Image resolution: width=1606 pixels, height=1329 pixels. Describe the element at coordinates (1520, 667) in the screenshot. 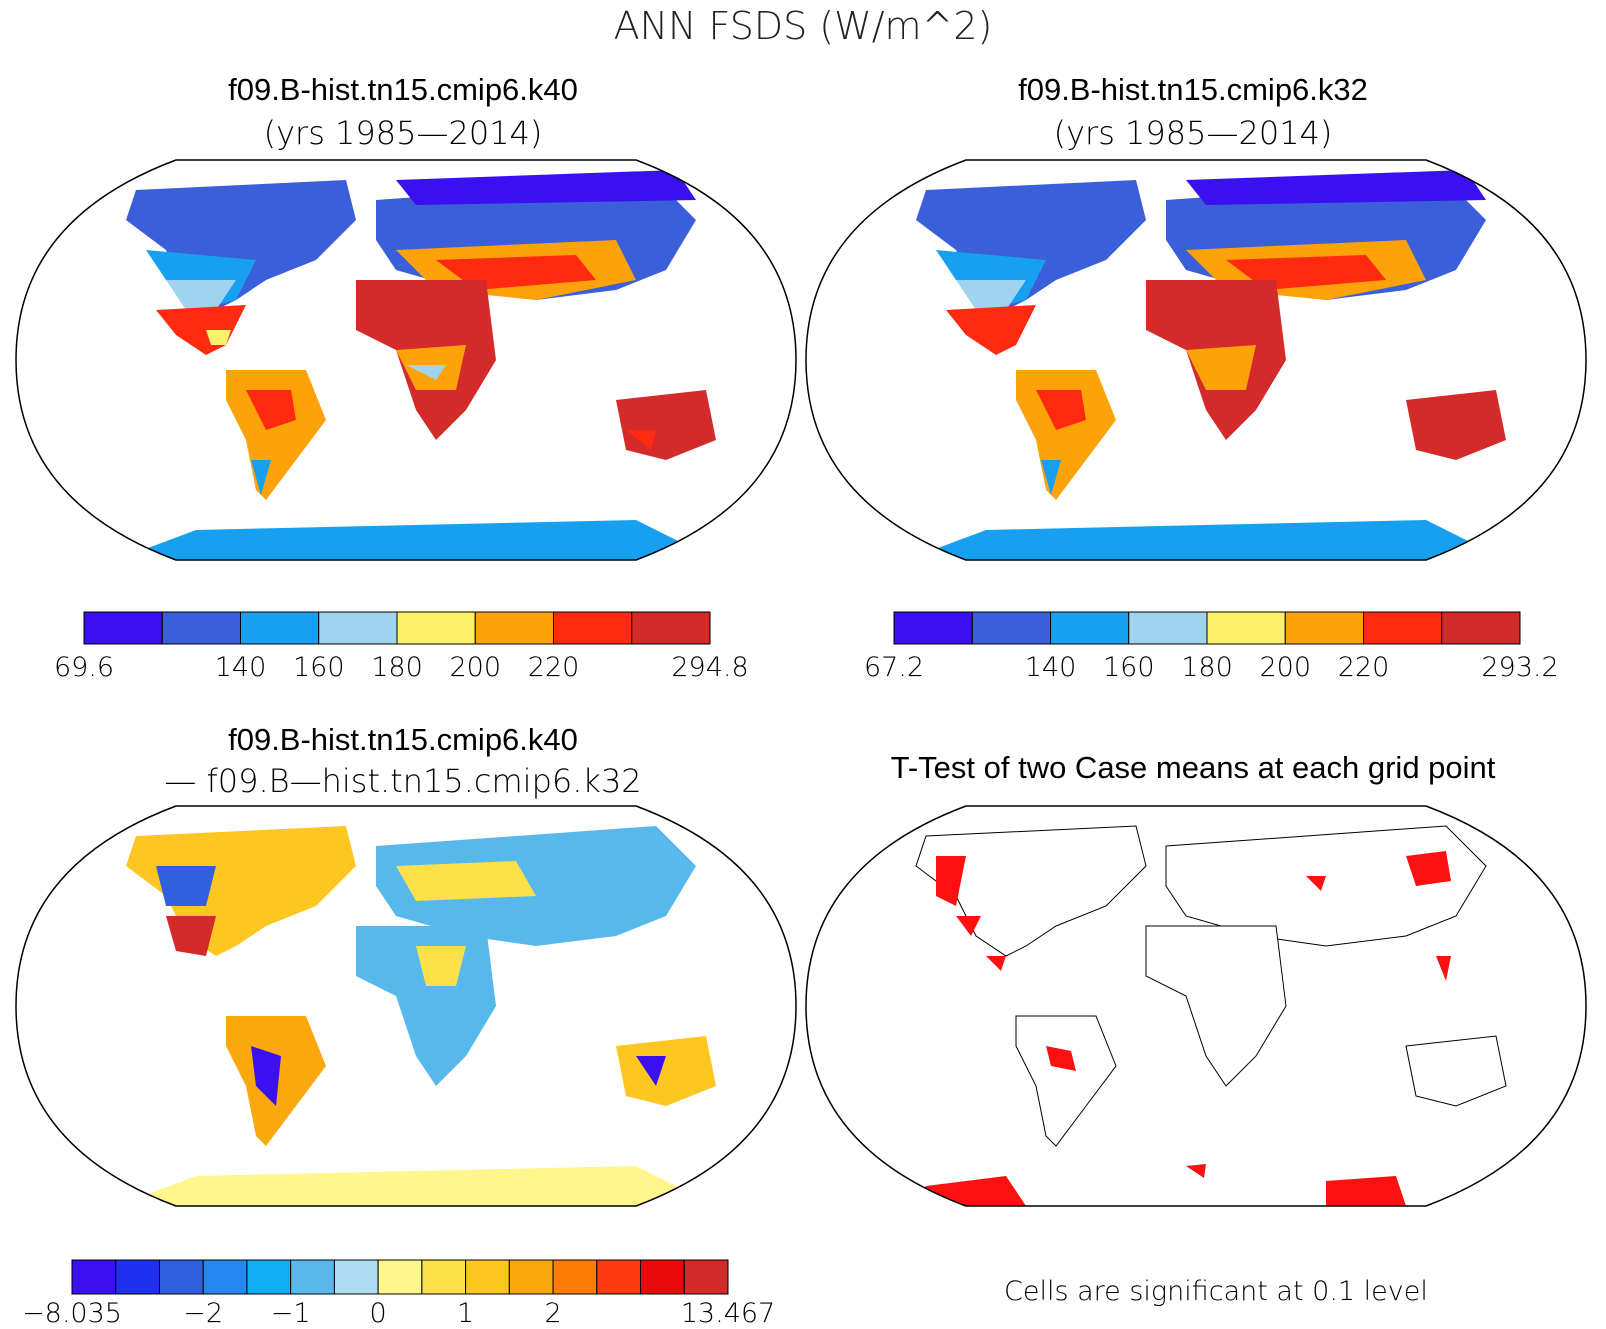

I see `colorbar-tick-label: 293.2` at that location.